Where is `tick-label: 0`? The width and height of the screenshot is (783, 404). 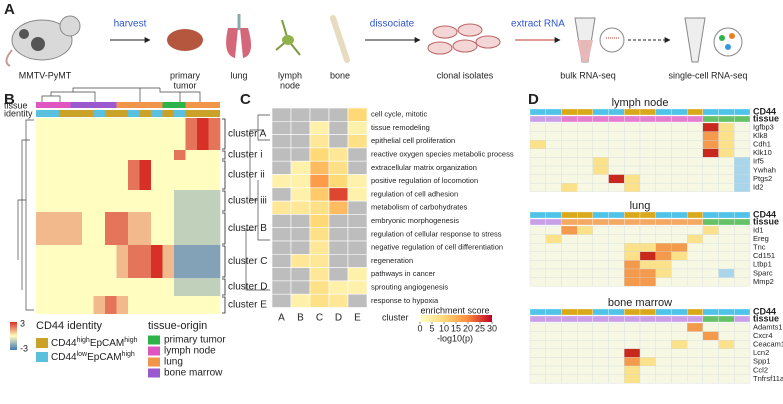 tick-label: 0 is located at coordinates (419, 328).